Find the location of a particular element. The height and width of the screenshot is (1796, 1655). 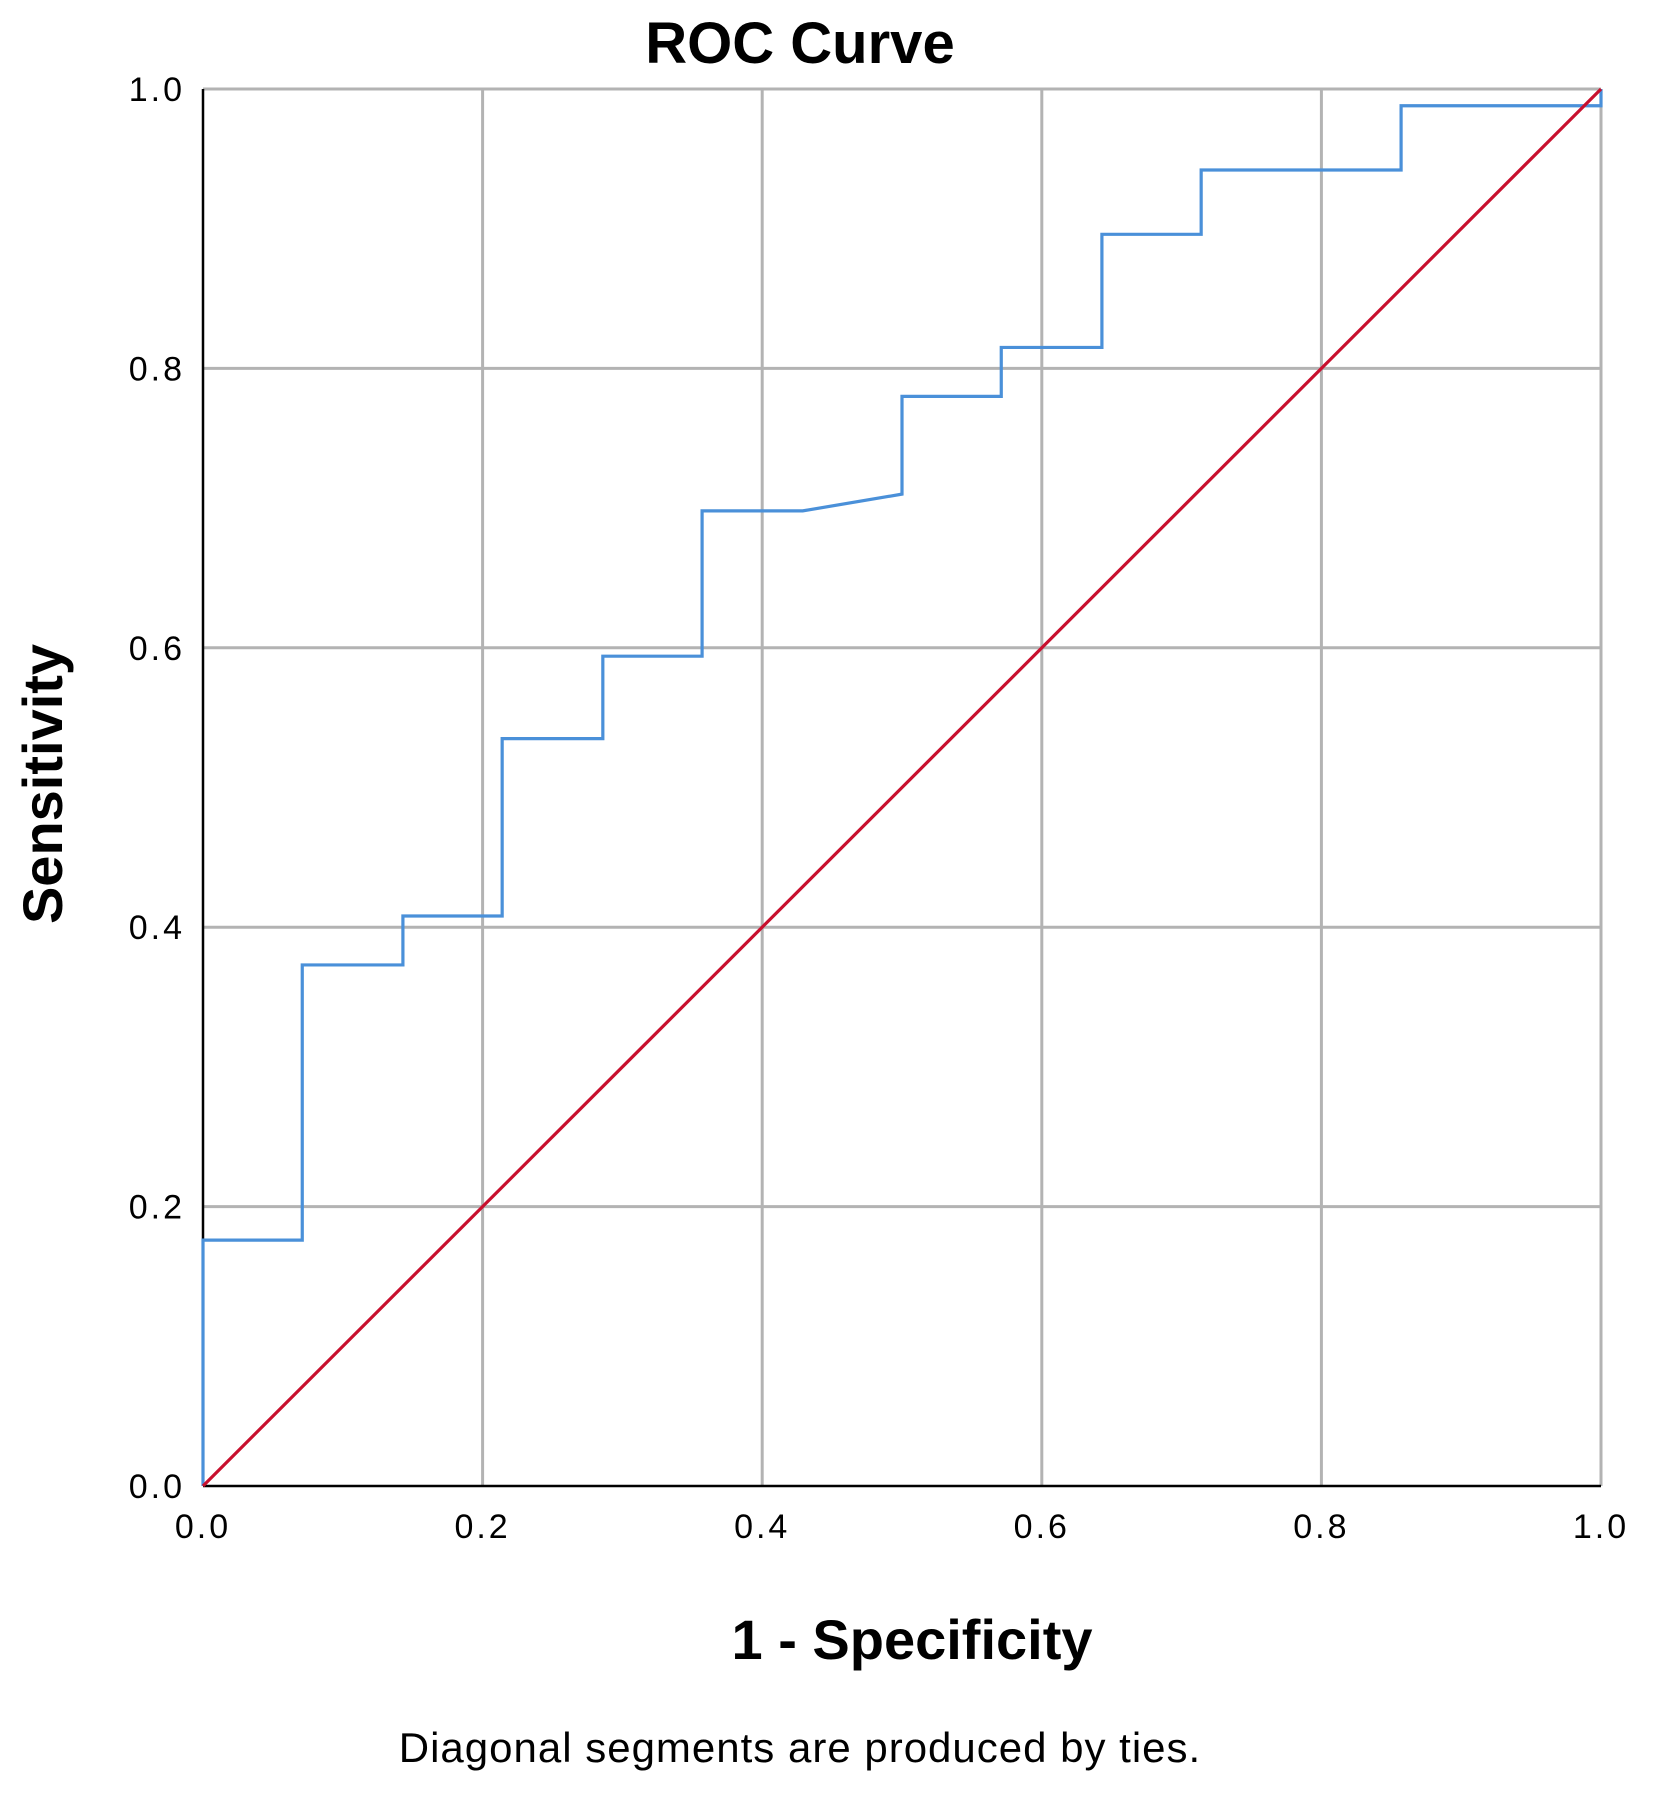

x-tick-label-5: 1.0 is located at coordinates (1601, 1527).